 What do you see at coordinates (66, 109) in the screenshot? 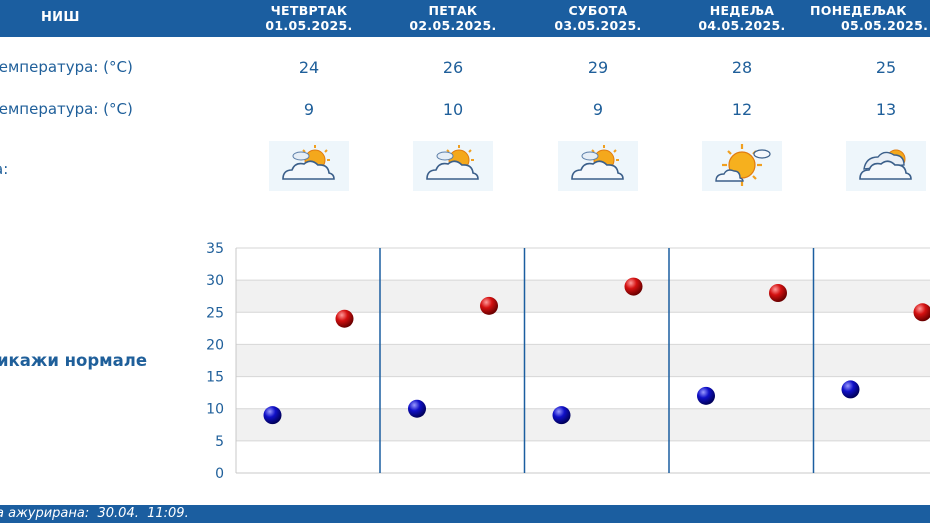
I see `min-temp-label: температура: (°C)` at bounding box center [66, 109].